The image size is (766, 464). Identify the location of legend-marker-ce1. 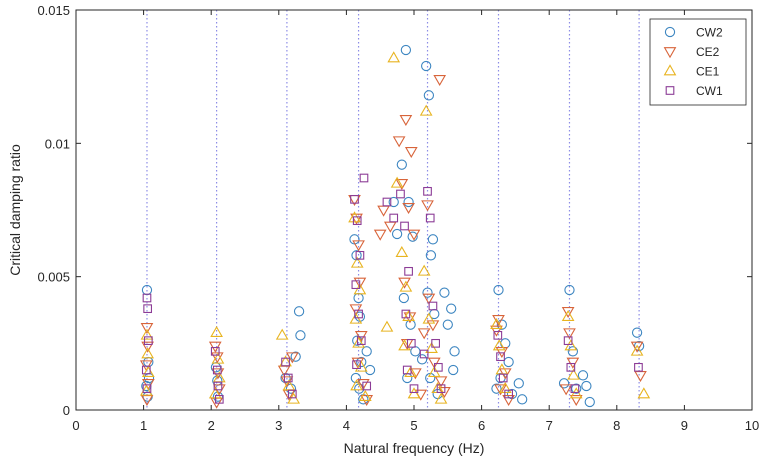
(670, 70).